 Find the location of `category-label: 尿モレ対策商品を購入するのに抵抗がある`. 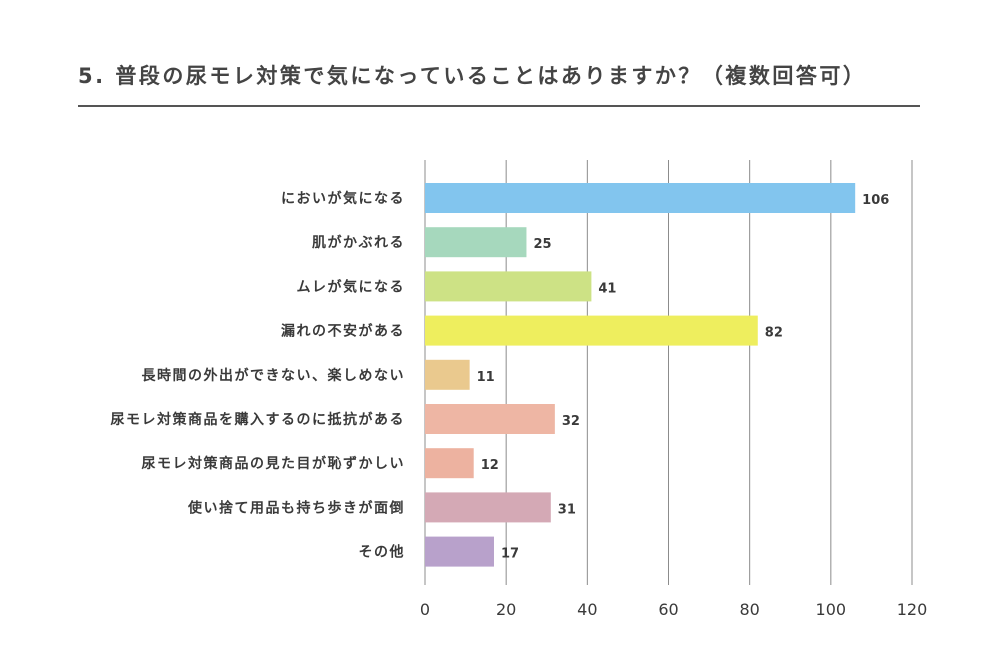

category-label: 尿モレ対策商品を購入するのに抵抗がある is located at coordinates (258, 419).